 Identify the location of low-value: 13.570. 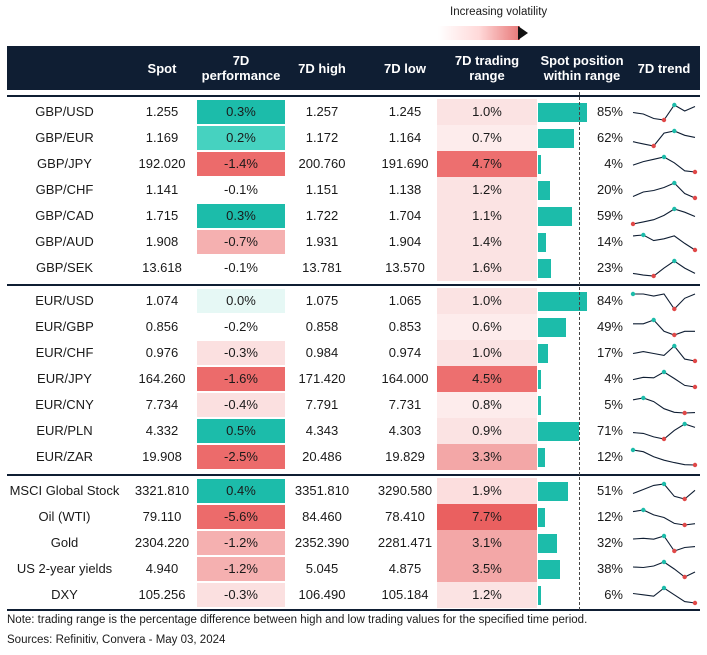
(405, 267).